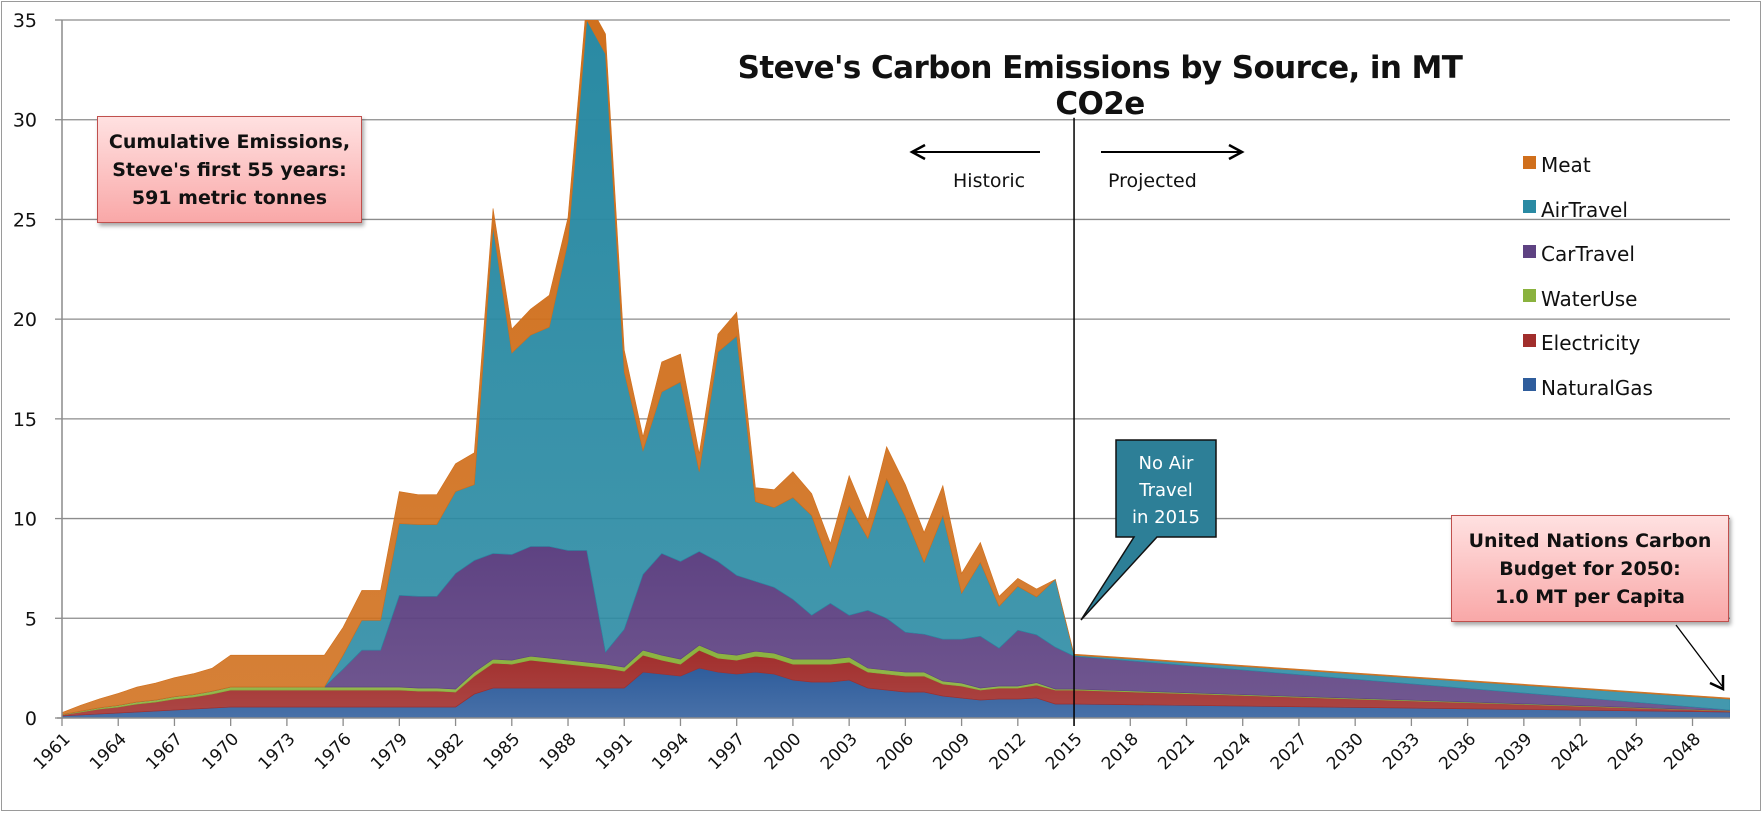 The height and width of the screenshot is (814, 1764). Describe the element at coordinates (31, 719) in the screenshot. I see `y-tick-label: 0` at that location.